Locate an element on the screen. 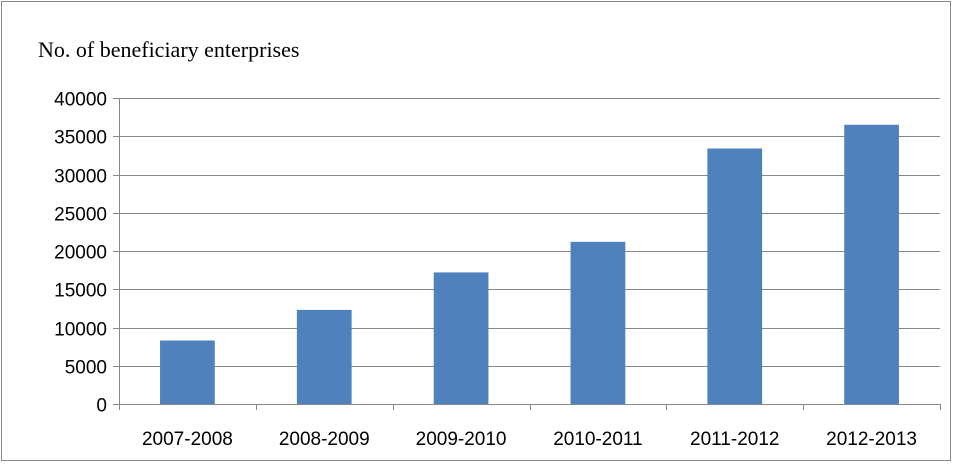  x-tick-label: 2007-2008 is located at coordinates (187, 439).